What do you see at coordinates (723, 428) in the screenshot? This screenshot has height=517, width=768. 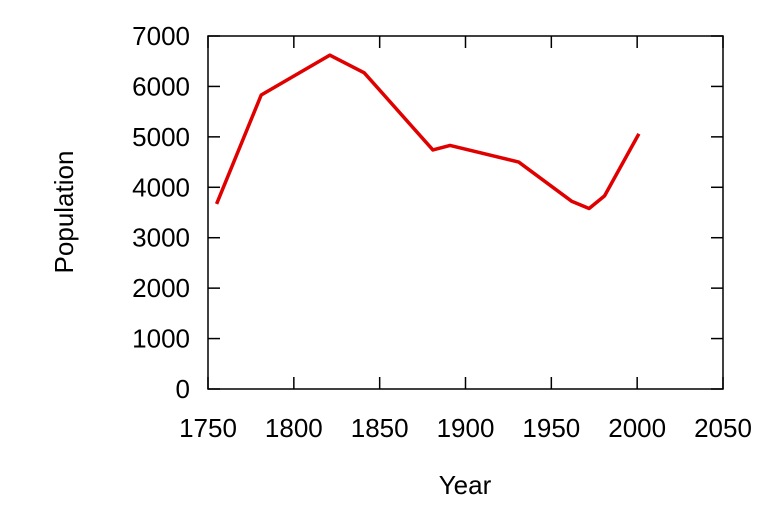 I see `x-tick-label: 2050` at bounding box center [723, 428].